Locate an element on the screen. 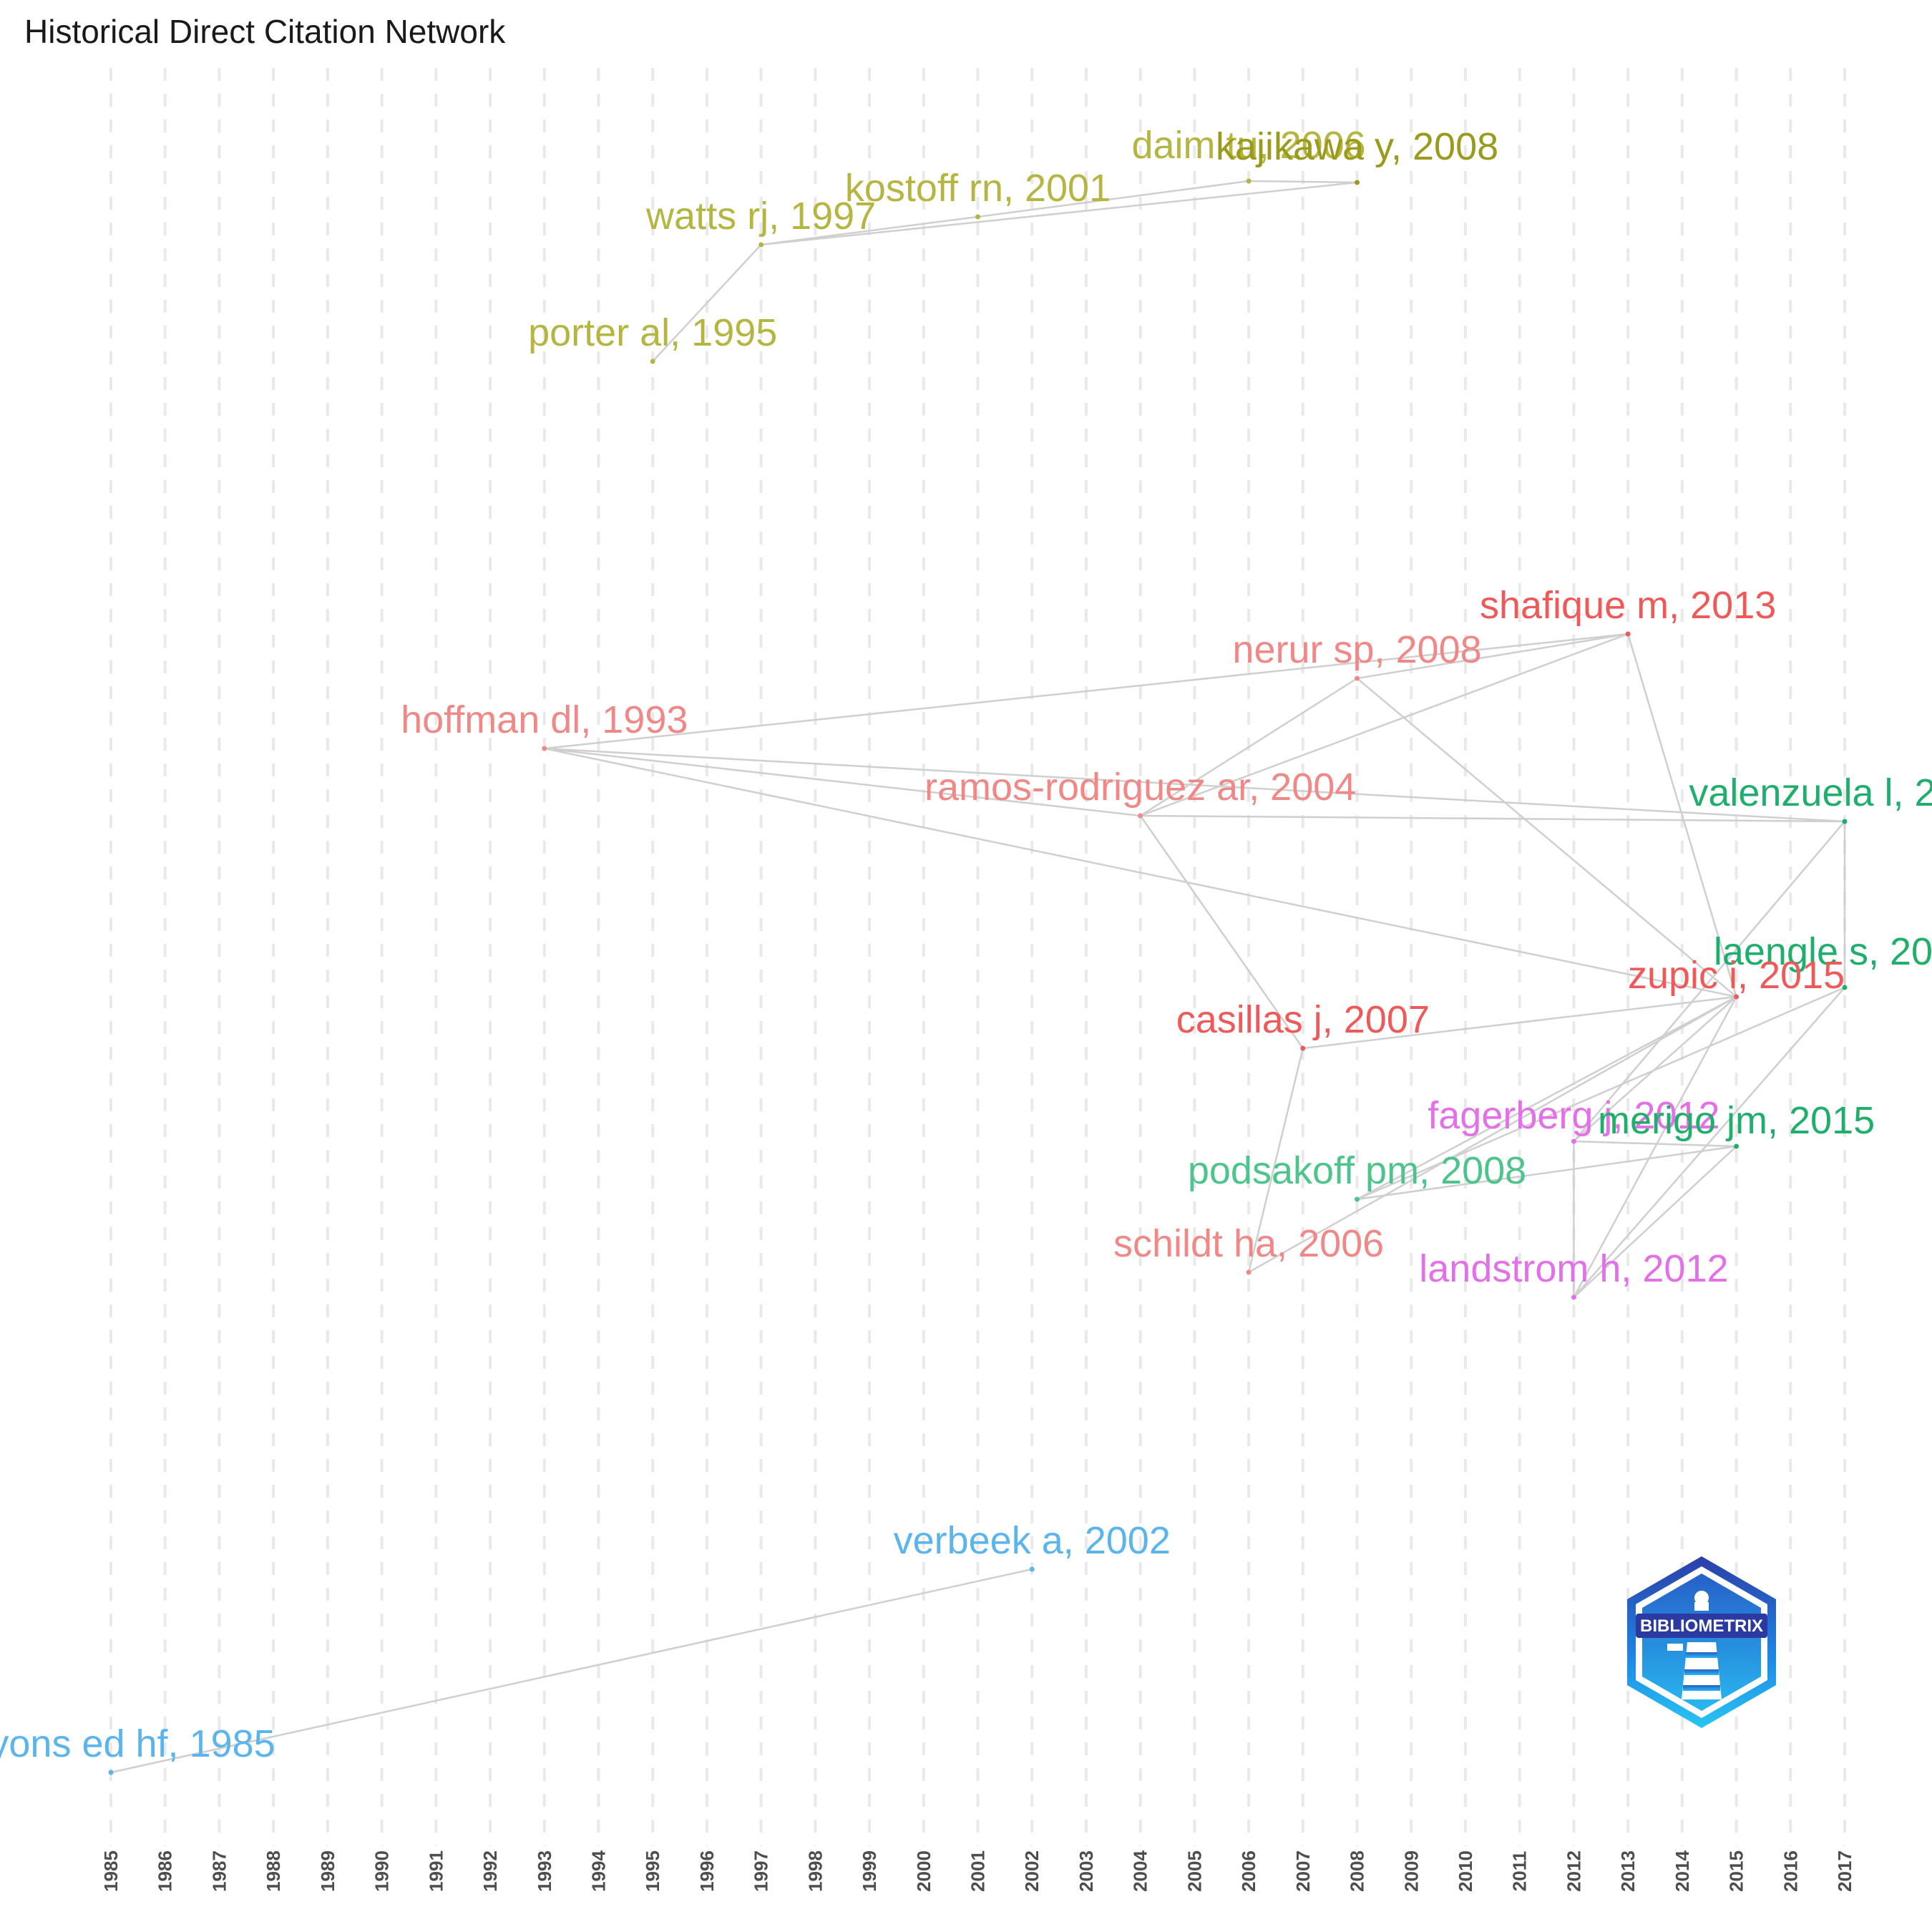 This screenshot has height=1932, width=1932. year-tick-label: 1997 is located at coordinates (761, 1871).